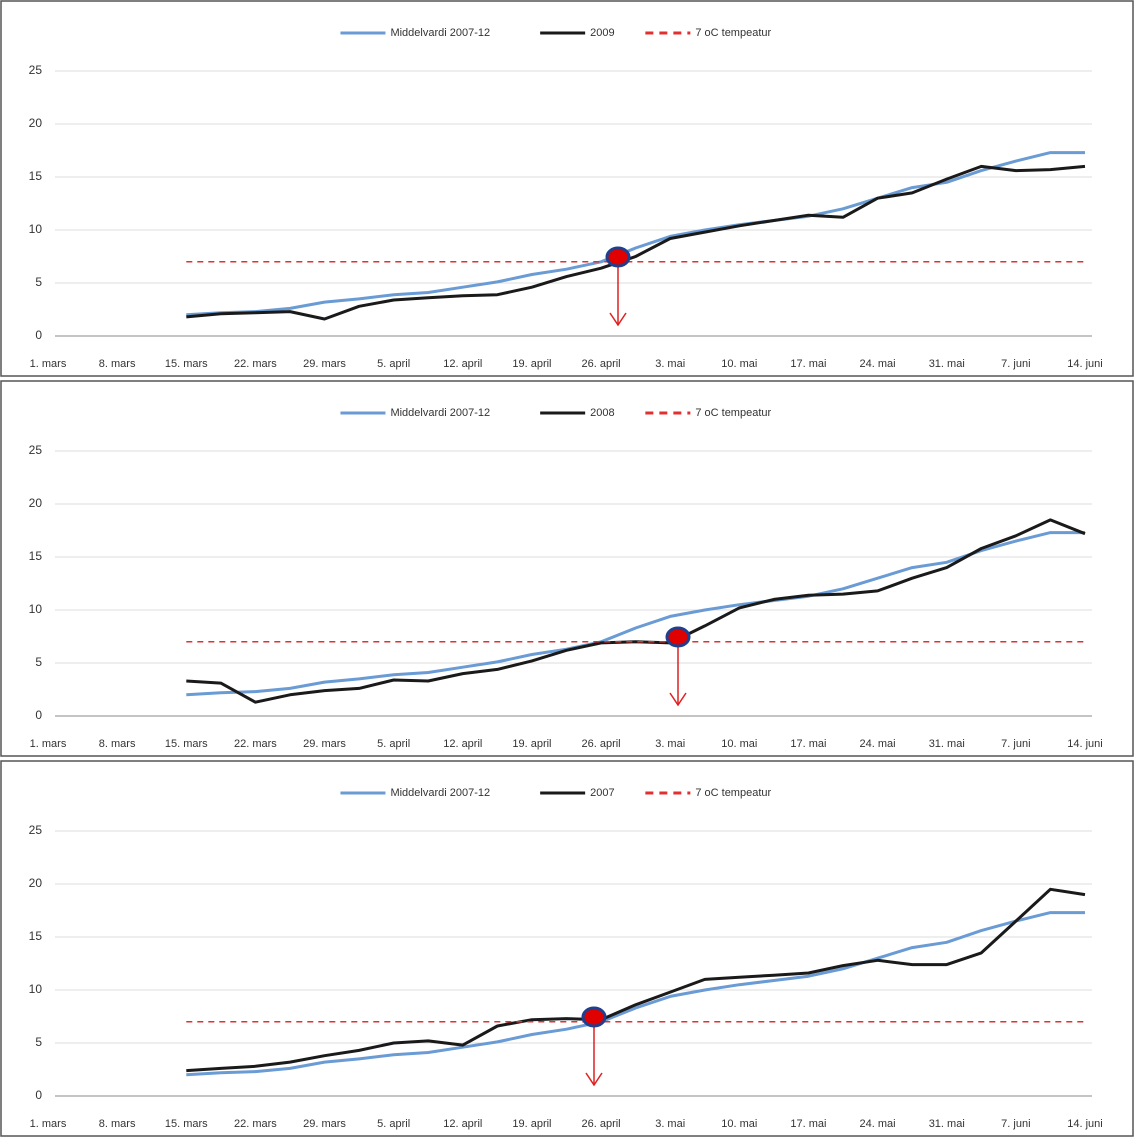 Image resolution: width=1134 pixels, height=1137 pixels. What do you see at coordinates (602, 793) in the screenshot?
I see `legend-label: 2007` at bounding box center [602, 793].